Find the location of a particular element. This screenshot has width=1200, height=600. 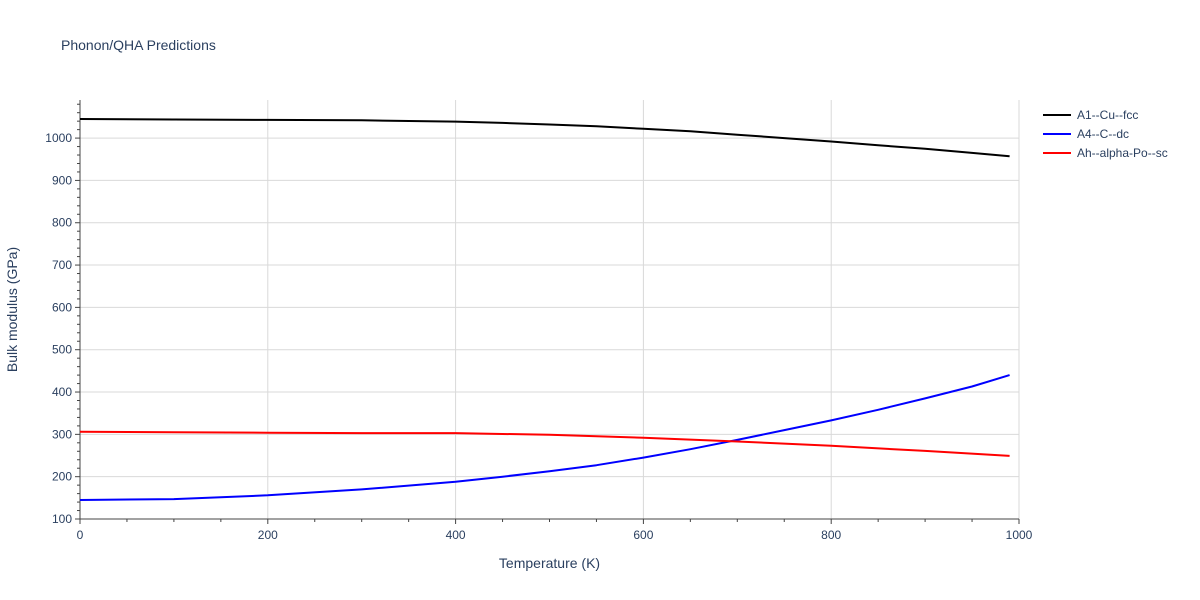

legend-item-2: Ah--alpha-Po--sc is located at coordinates (1105, 153).